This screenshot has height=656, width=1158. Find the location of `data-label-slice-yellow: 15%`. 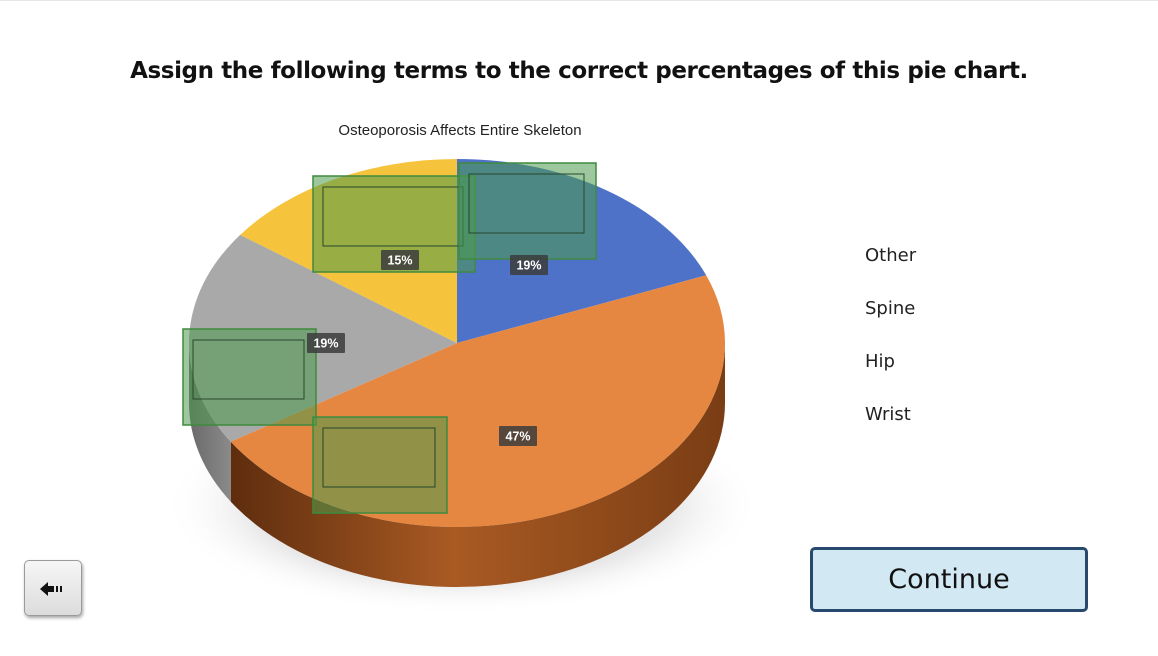

data-label-slice-yellow: 15% is located at coordinates (400, 260).